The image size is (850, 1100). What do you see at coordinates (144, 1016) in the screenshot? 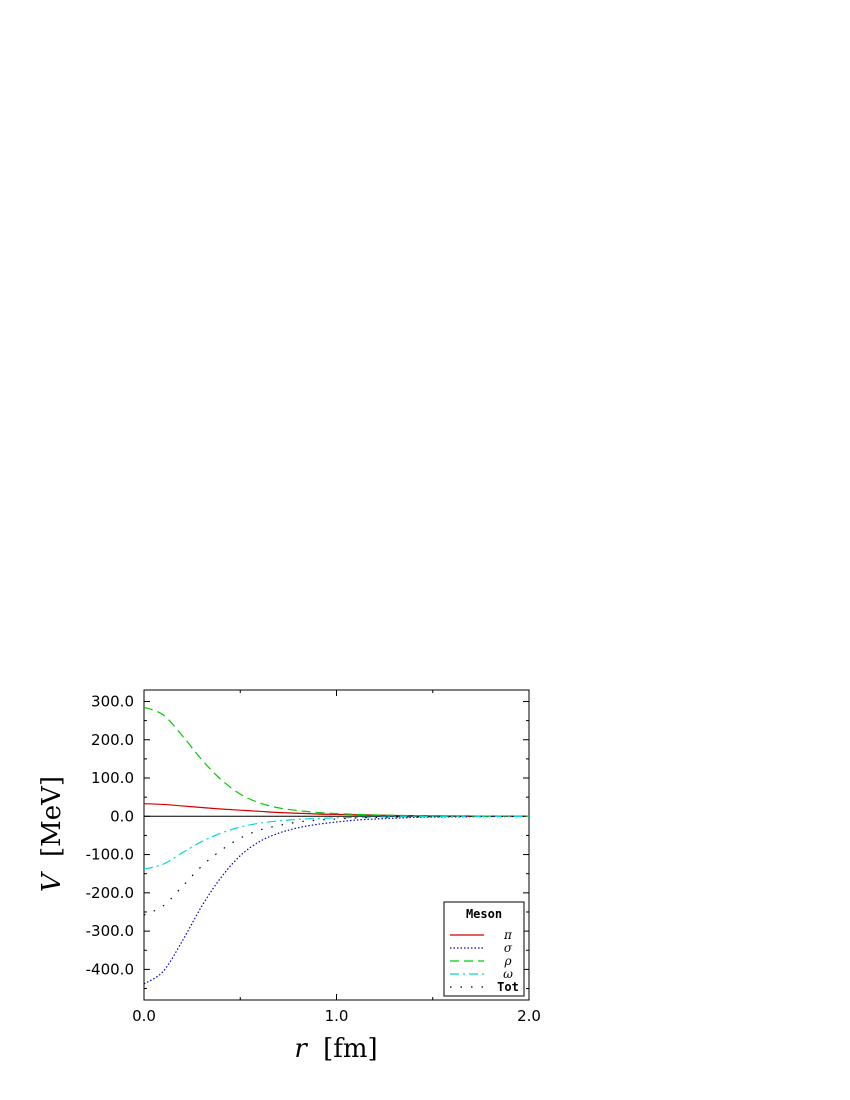
I see `x-tick-label: 0.0` at bounding box center [144, 1016].